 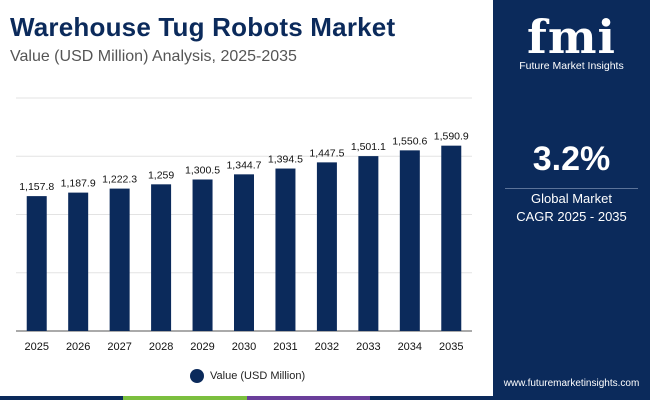 What do you see at coordinates (285, 347) in the screenshot?
I see `x-tick-label: 2031` at bounding box center [285, 347].